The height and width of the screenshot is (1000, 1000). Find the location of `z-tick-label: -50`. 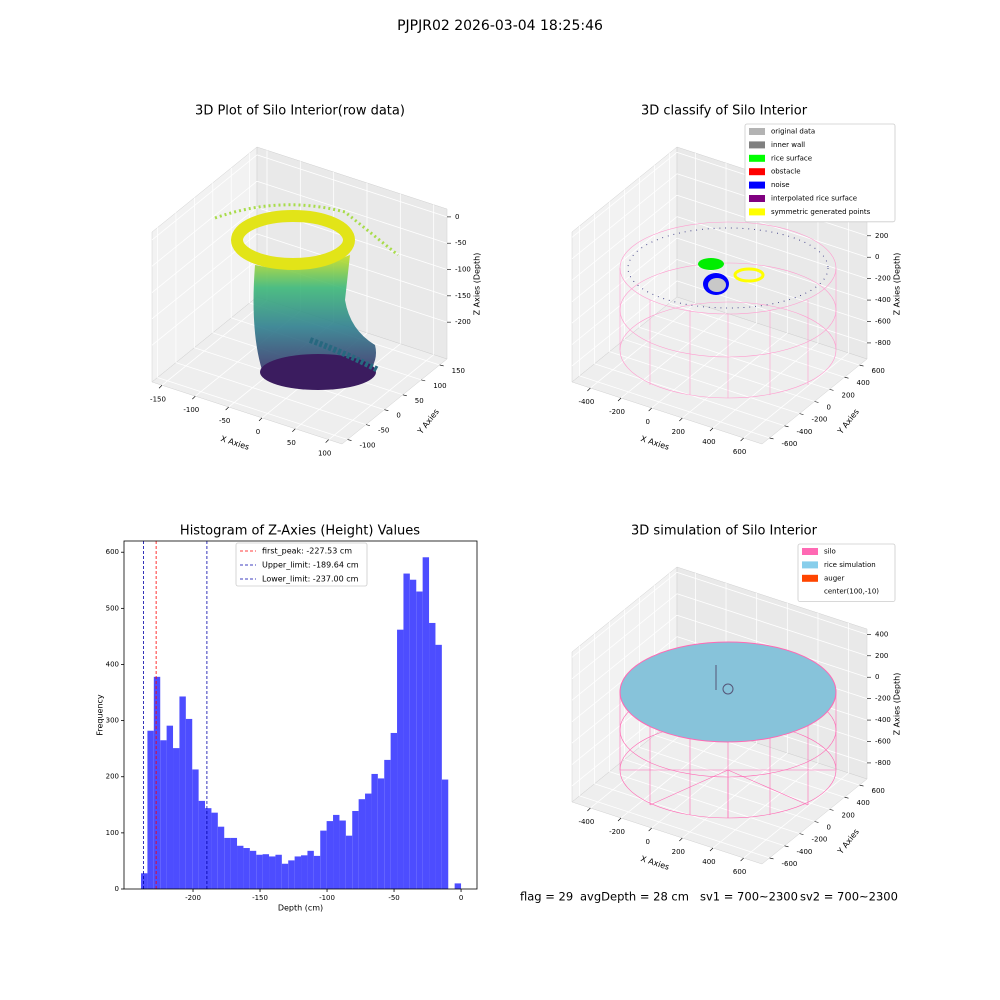

z-tick-label: -50 is located at coordinates (460, 243).